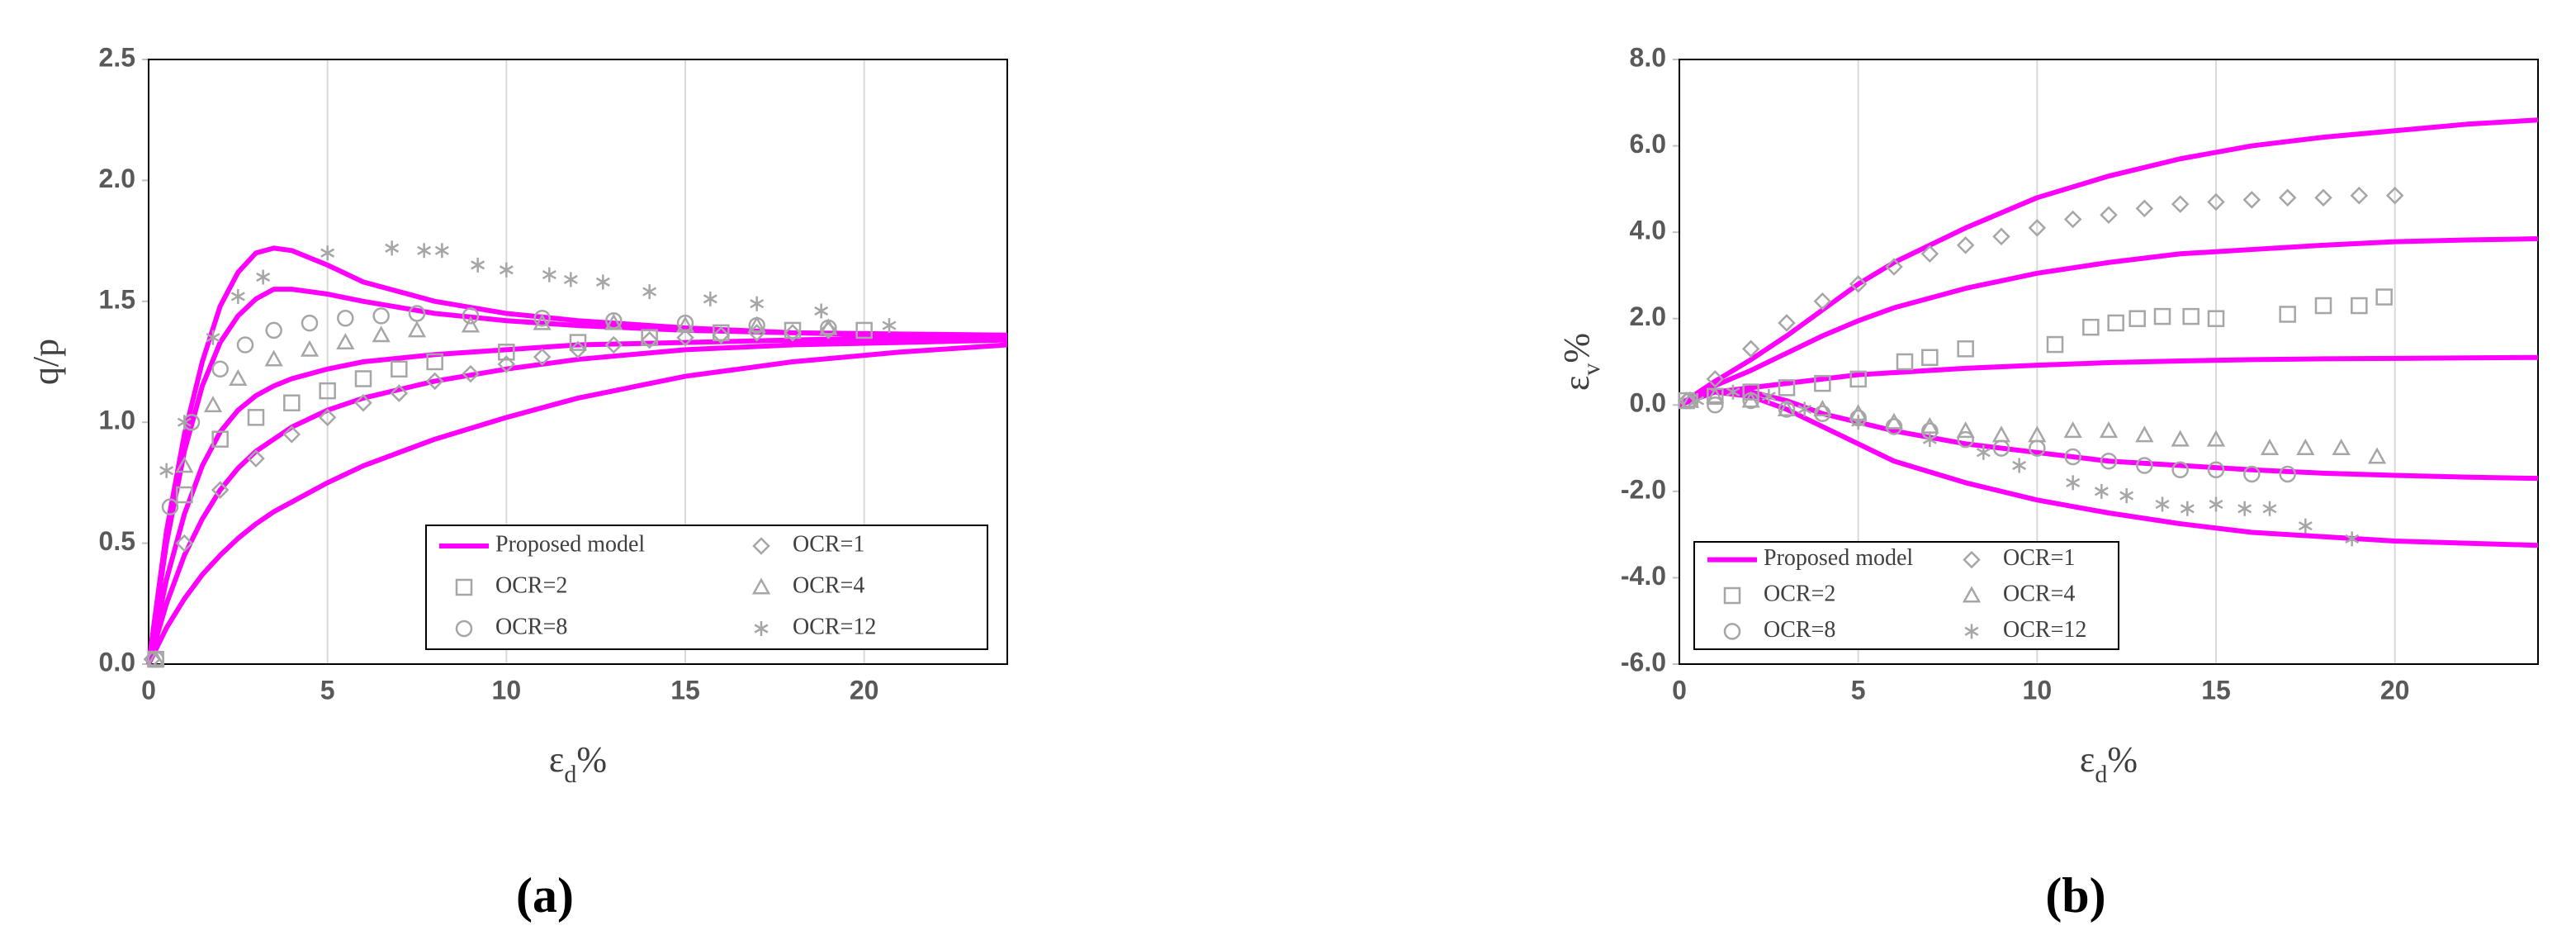  Describe the element at coordinates (1799, 593) in the screenshot. I see `legend-label: OCR=2` at that location.